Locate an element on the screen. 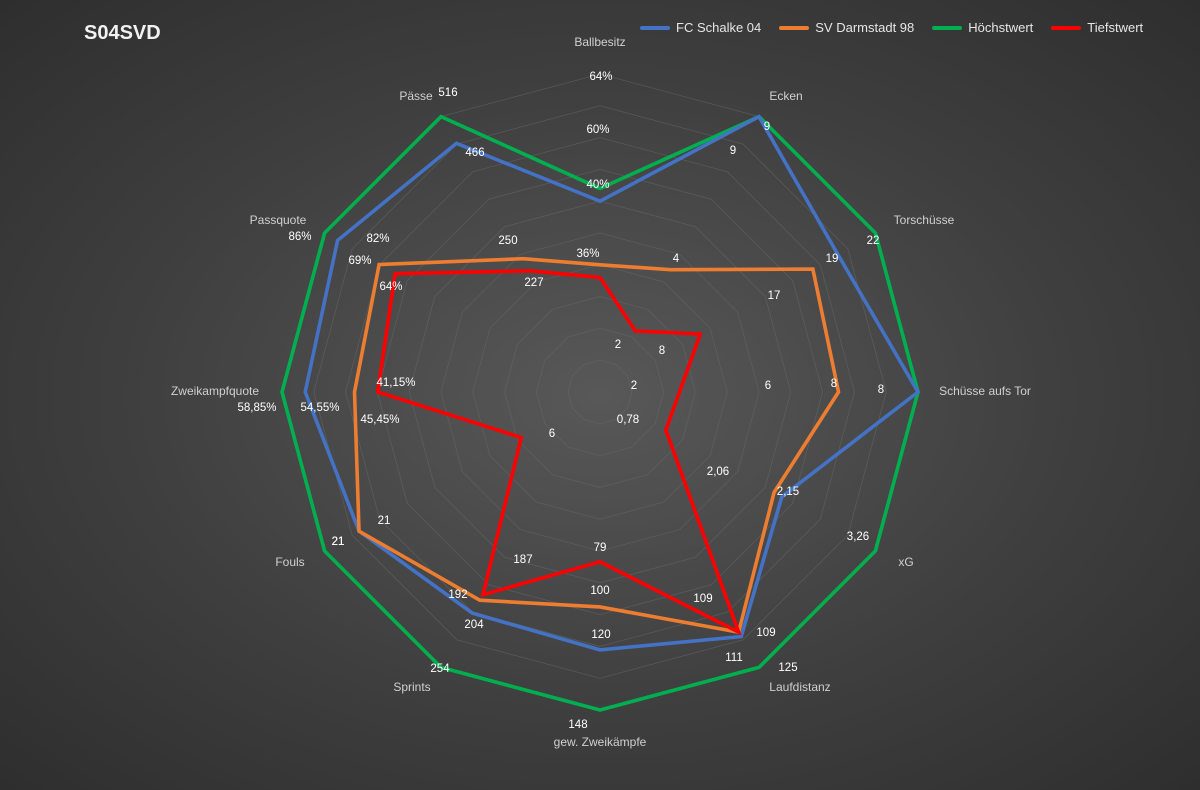  data-label: 187 is located at coordinates (522, 560).